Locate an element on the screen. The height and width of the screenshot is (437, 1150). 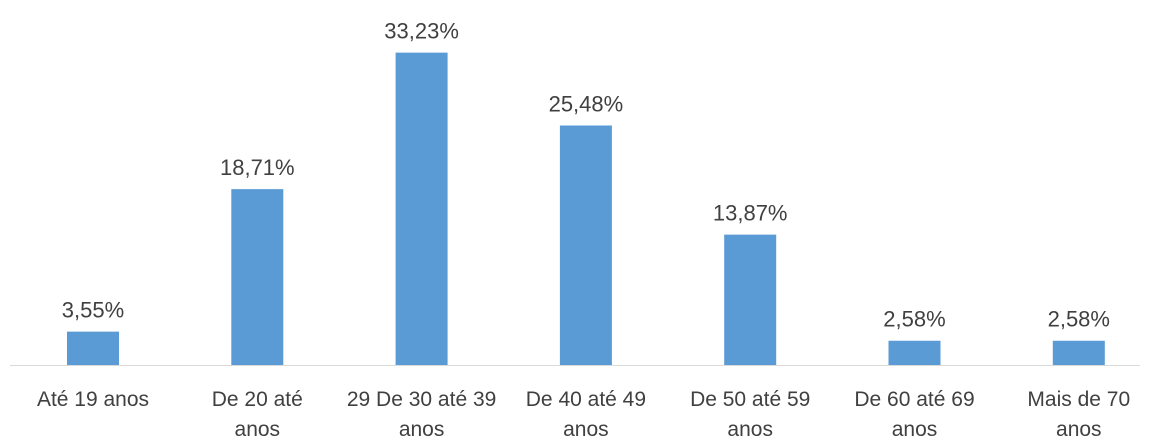
bar-value-label: 18,71% is located at coordinates (257, 167).